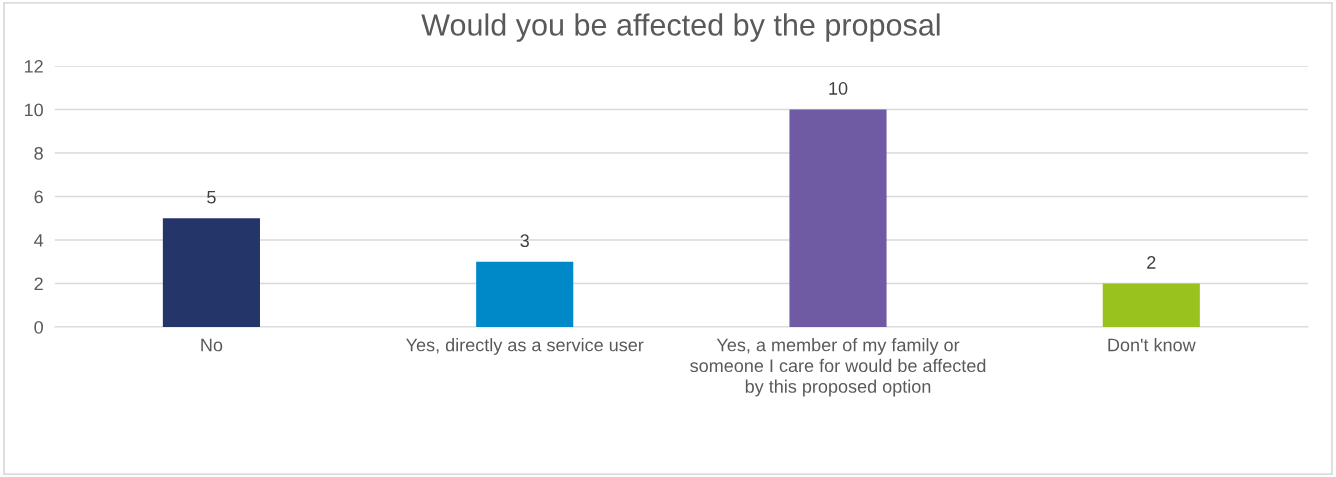  Describe the element at coordinates (680, 27) in the screenshot. I see `chart-title: Would you be affected by the proposal` at that location.